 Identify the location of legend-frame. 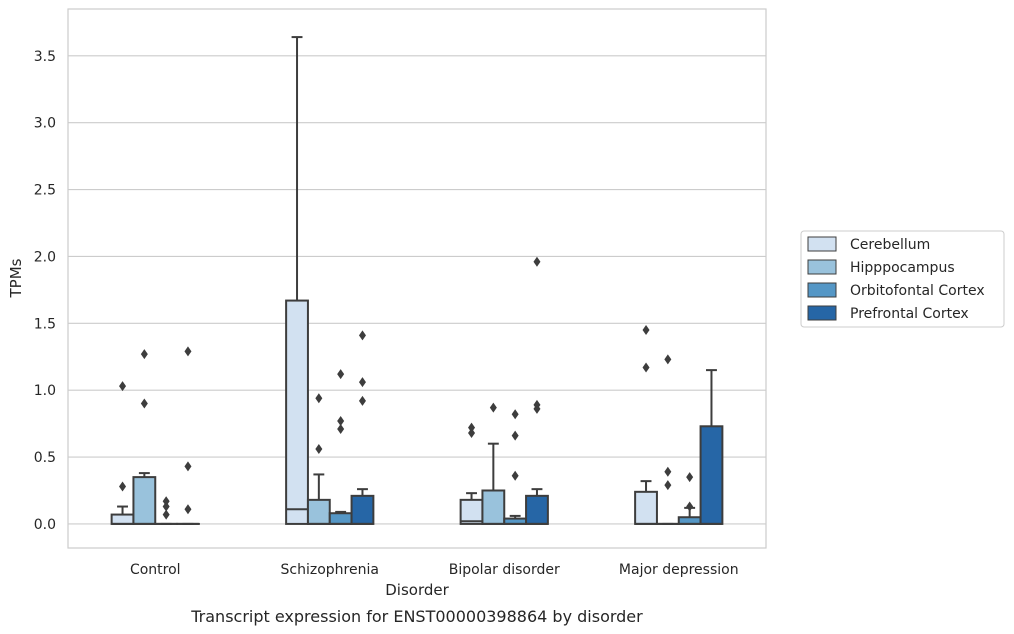
(902, 279).